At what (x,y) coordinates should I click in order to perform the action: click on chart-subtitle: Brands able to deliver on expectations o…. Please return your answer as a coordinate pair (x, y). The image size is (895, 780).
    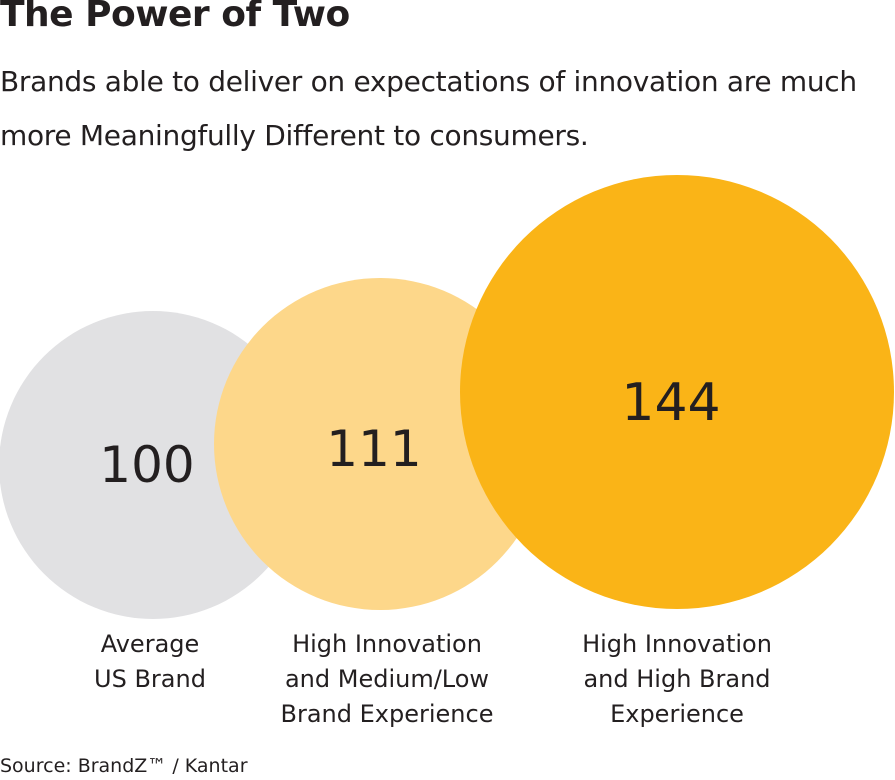
    Looking at the image, I should click on (428, 108).